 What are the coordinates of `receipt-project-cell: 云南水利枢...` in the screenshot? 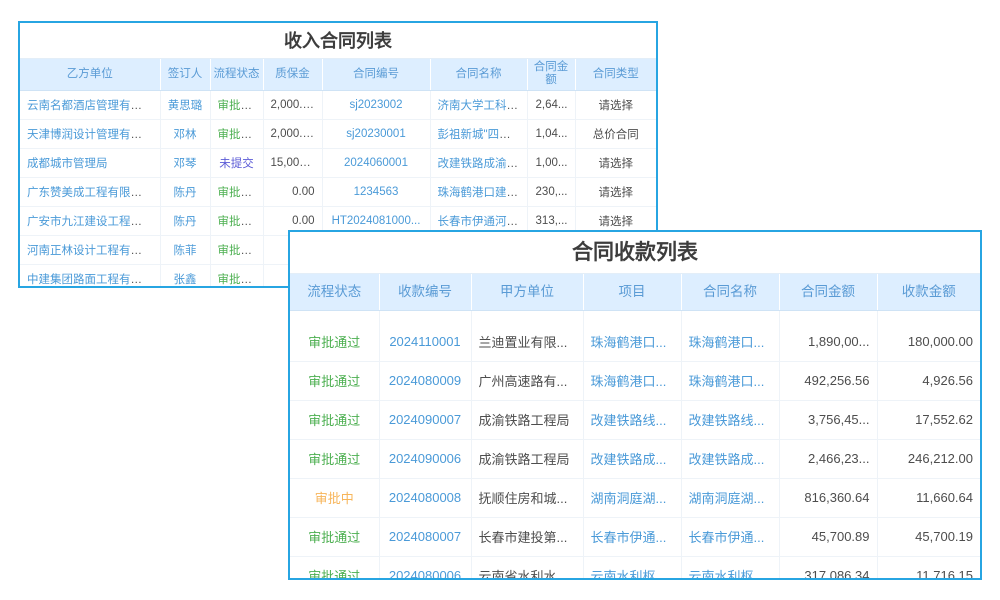 It's located at (632, 567).